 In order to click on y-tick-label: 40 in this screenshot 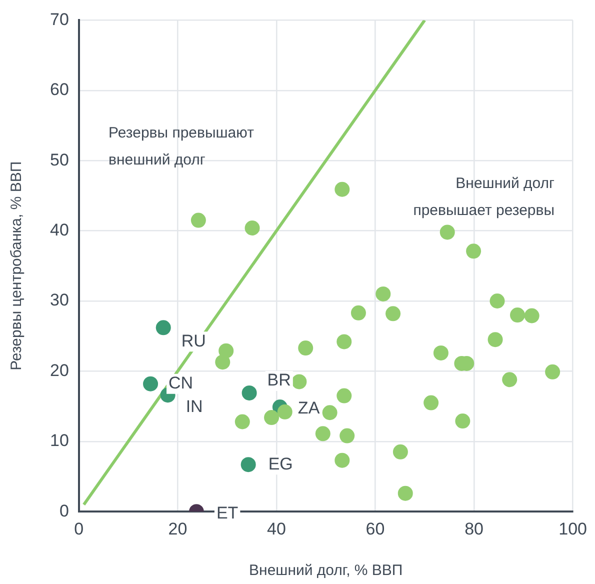, I will do `click(59, 230)`.